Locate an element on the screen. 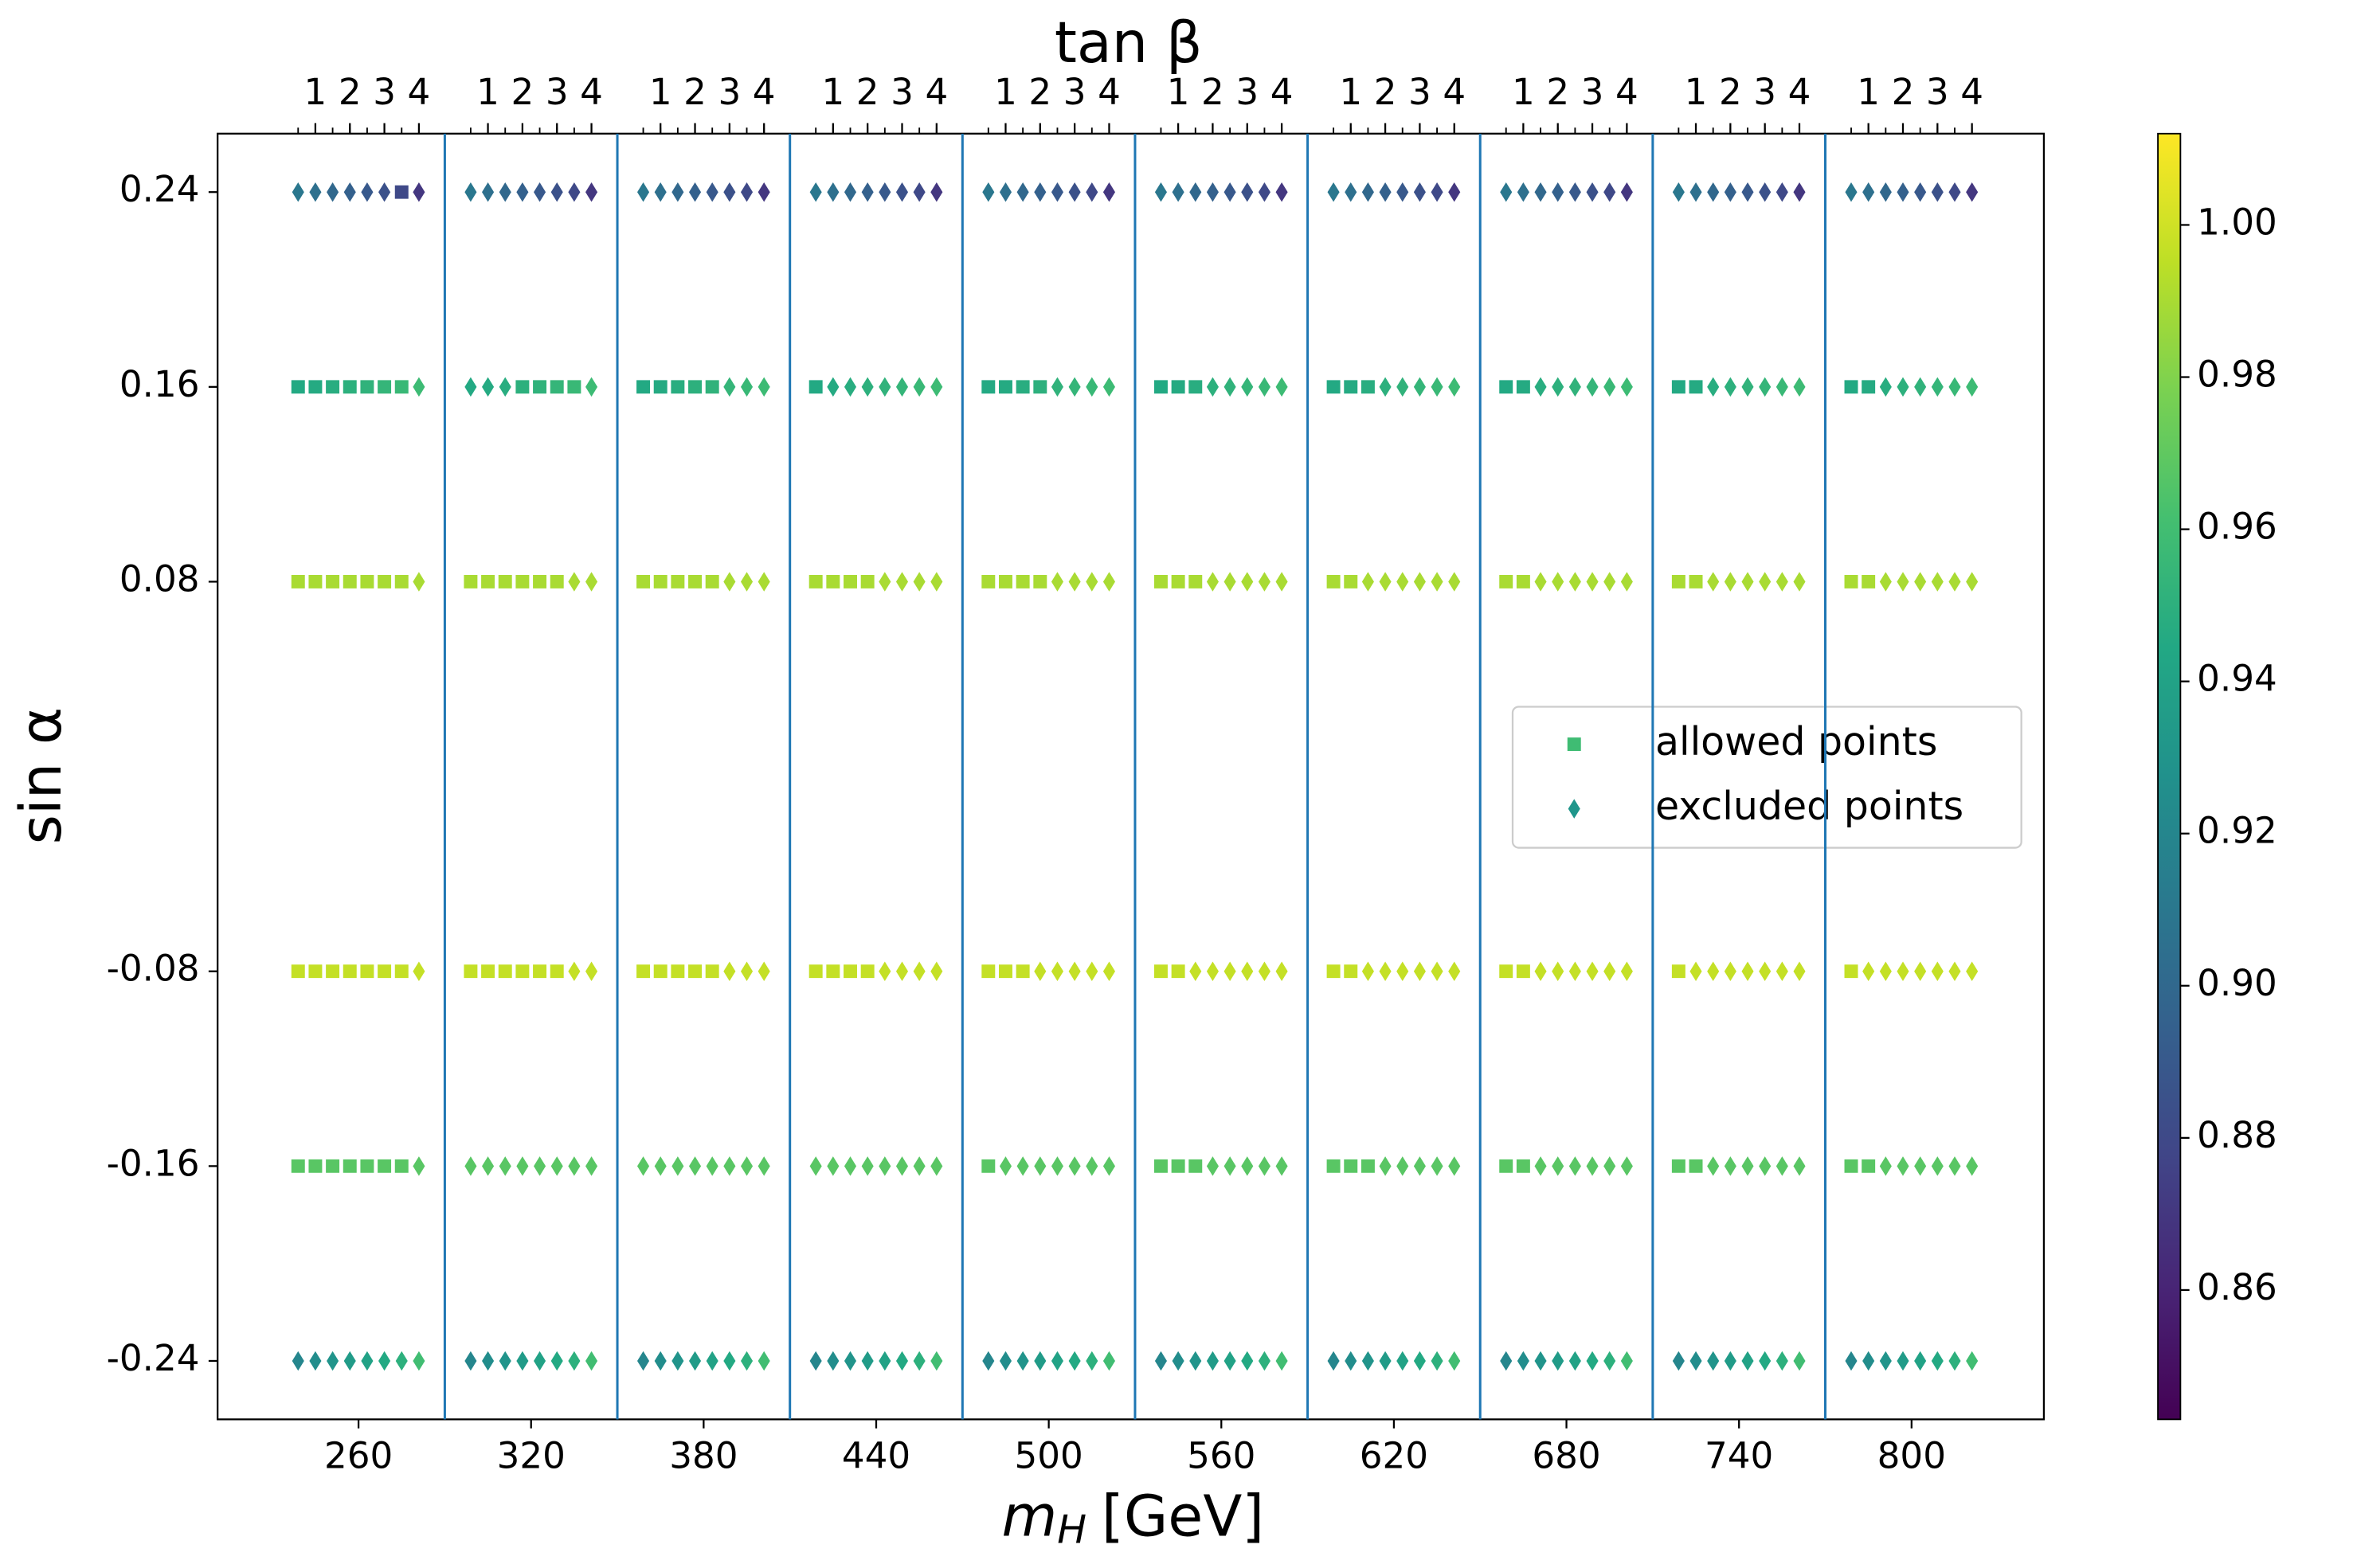 This screenshot has width=2353, height=1568. x-tick-label: 500 is located at coordinates (1048, 1455).